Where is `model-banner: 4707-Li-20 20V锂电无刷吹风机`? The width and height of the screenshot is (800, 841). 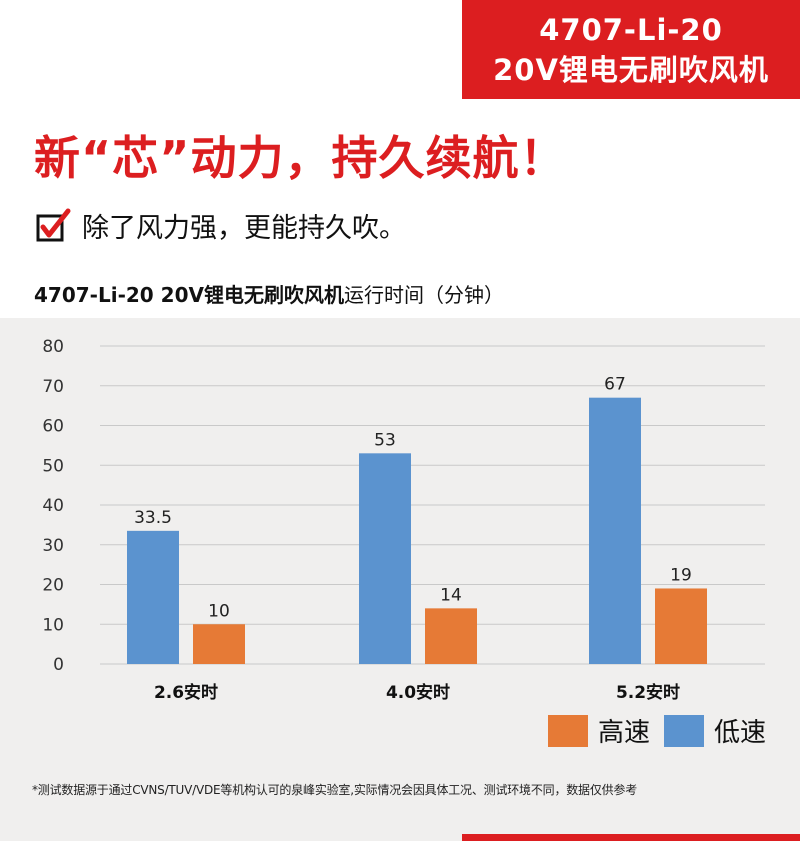 model-banner: 4707-Li-20 20V锂电无刷吹风机 is located at coordinates (631, 49).